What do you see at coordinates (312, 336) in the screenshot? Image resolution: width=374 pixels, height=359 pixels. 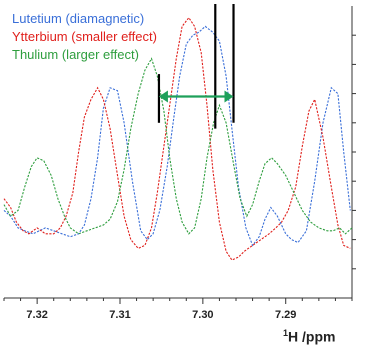 I see `x-axis-title-text: H /ppm` at bounding box center [312, 336].